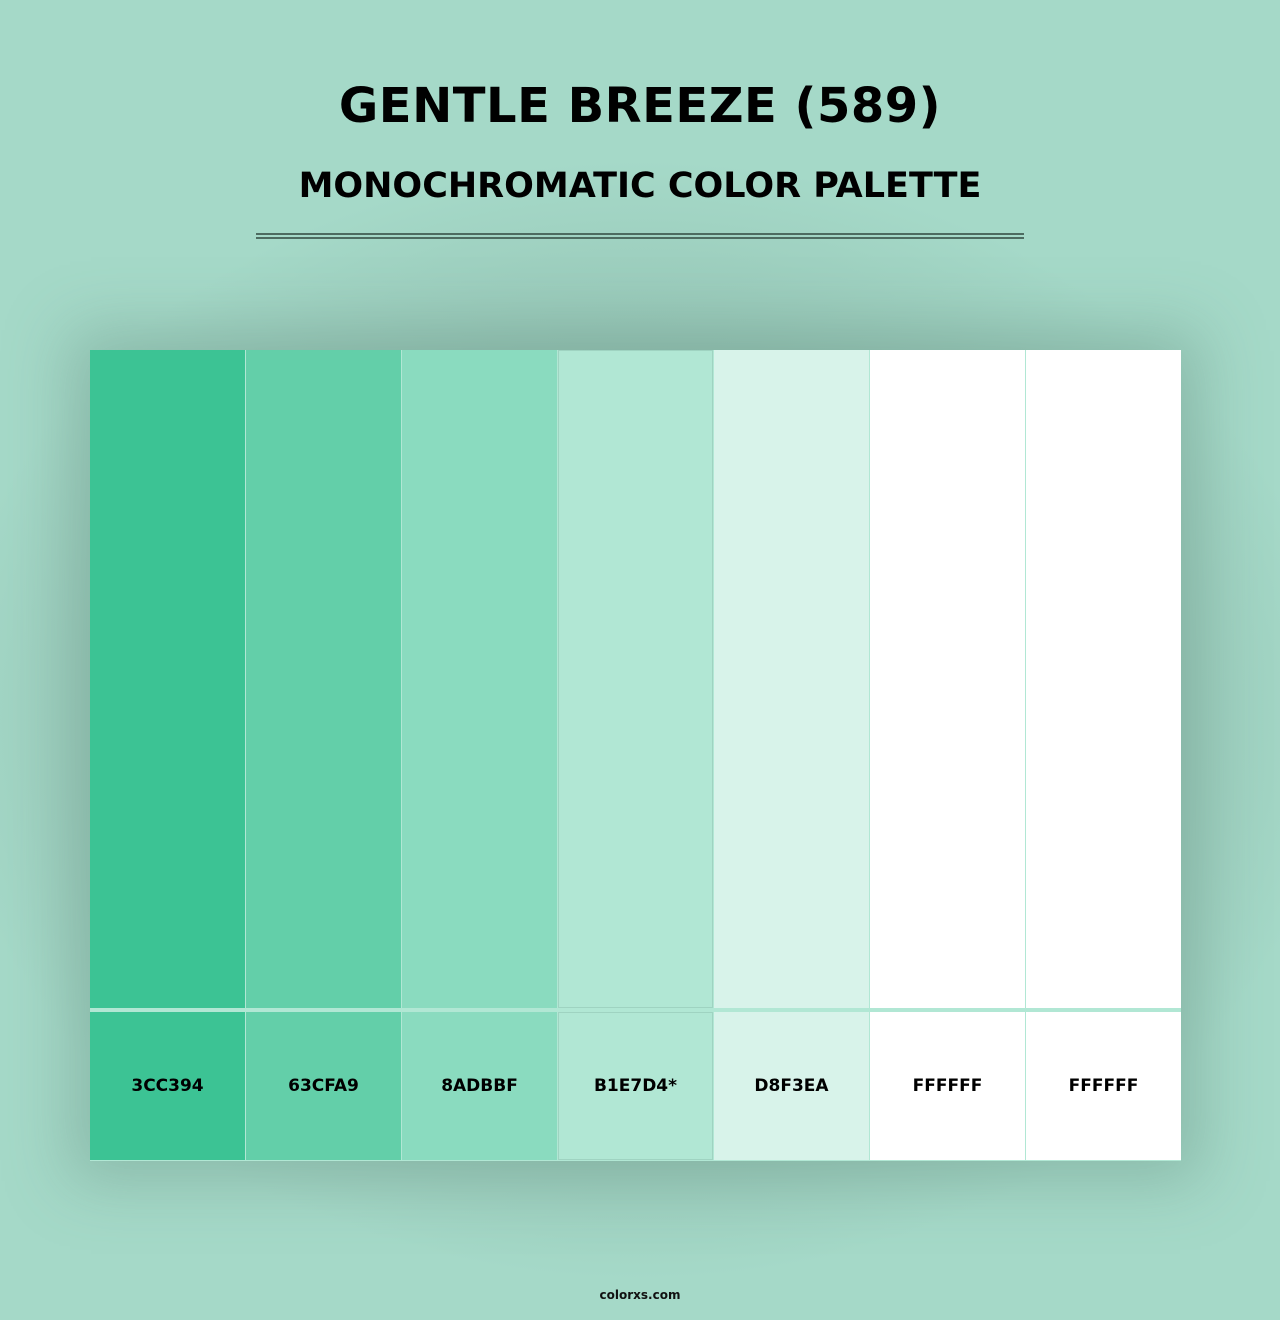 This screenshot has width=1280, height=1320. What do you see at coordinates (640, 186) in the screenshot?
I see `page-subtitle: MONOCHROMATIC COLOR PALETTE` at bounding box center [640, 186].